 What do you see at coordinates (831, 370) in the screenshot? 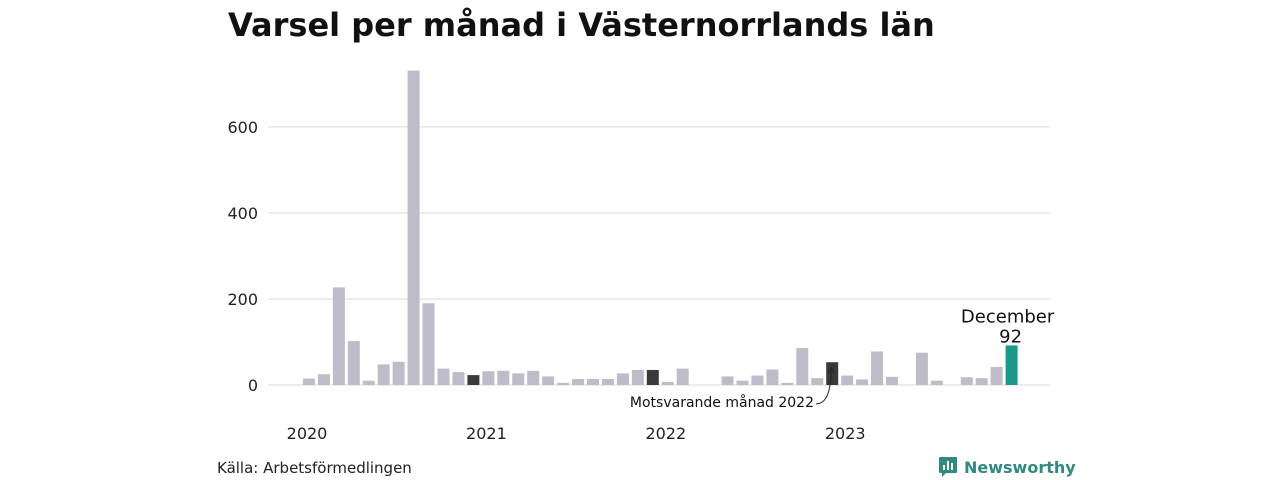
I see `comparison-arrowhead` at bounding box center [831, 370].